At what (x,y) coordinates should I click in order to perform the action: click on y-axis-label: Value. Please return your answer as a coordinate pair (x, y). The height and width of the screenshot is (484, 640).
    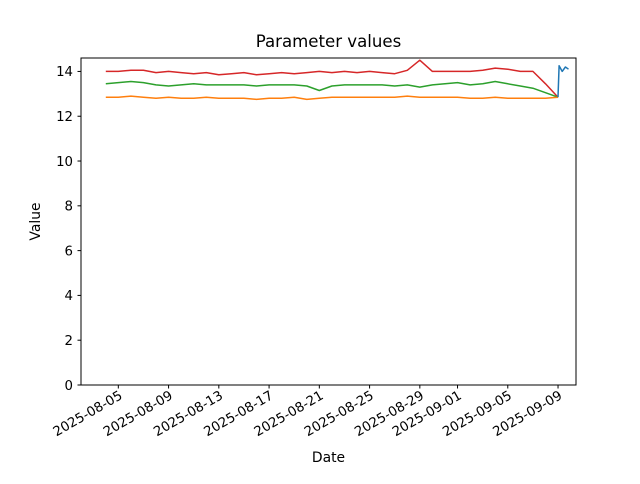
    Looking at the image, I should click on (36, 221).